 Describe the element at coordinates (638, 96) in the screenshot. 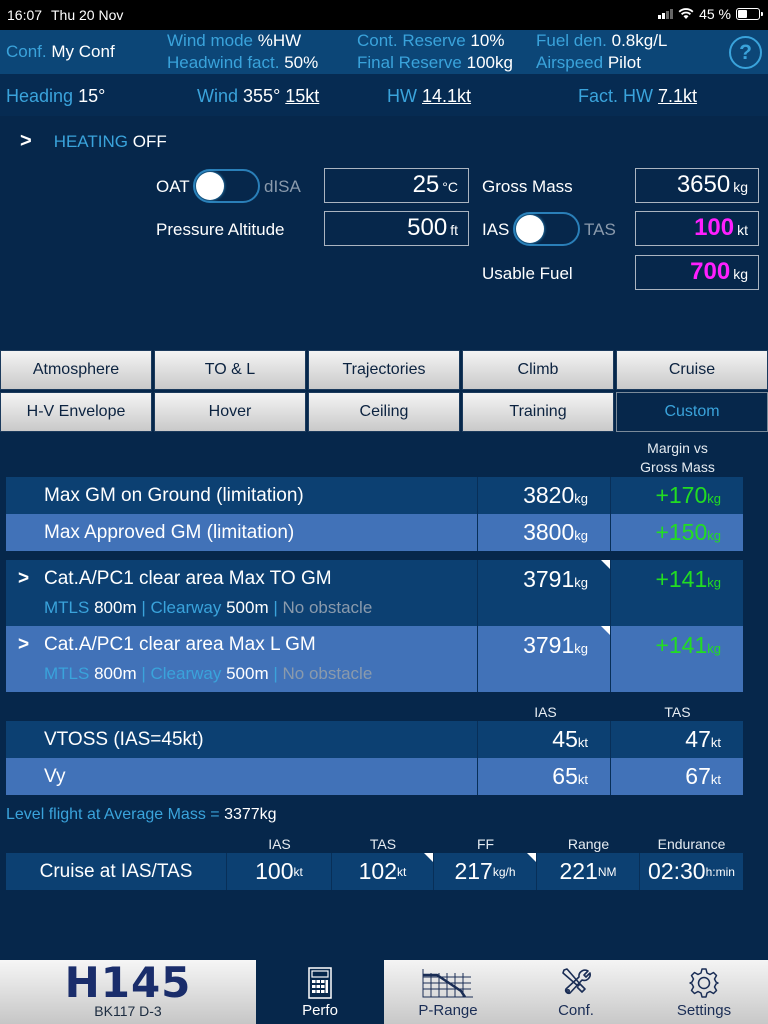

I see `factored-headwind: Fact. HW 7.1kt` at that location.